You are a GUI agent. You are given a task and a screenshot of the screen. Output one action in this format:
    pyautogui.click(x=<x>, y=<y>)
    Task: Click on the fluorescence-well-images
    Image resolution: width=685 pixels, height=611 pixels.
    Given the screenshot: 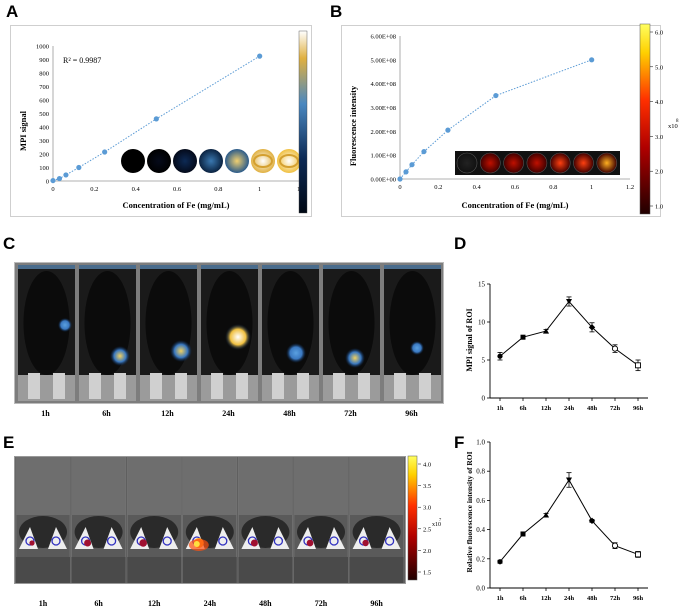 What is the action you would take?
    pyautogui.click(x=537, y=163)
    